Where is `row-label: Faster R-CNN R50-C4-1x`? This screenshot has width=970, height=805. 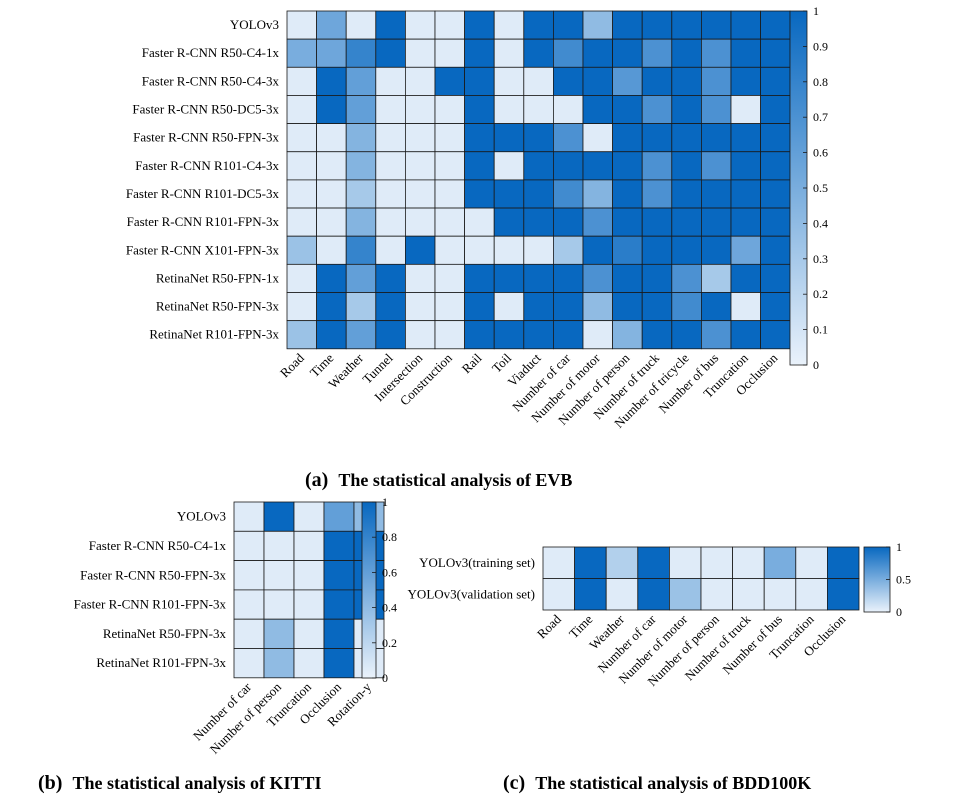 row-label: Faster R-CNN R50-C4-1x is located at coordinates (211, 52).